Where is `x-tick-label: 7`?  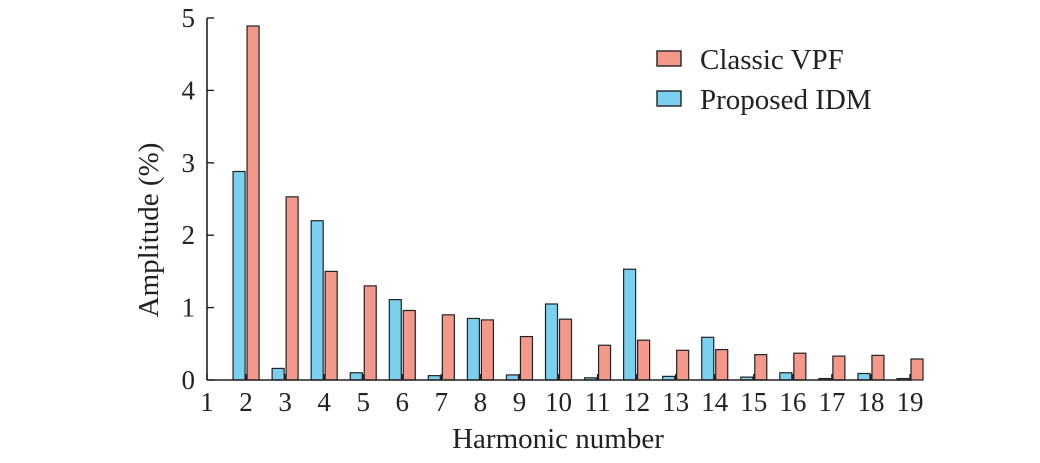
x-tick-label: 7 is located at coordinates (442, 402).